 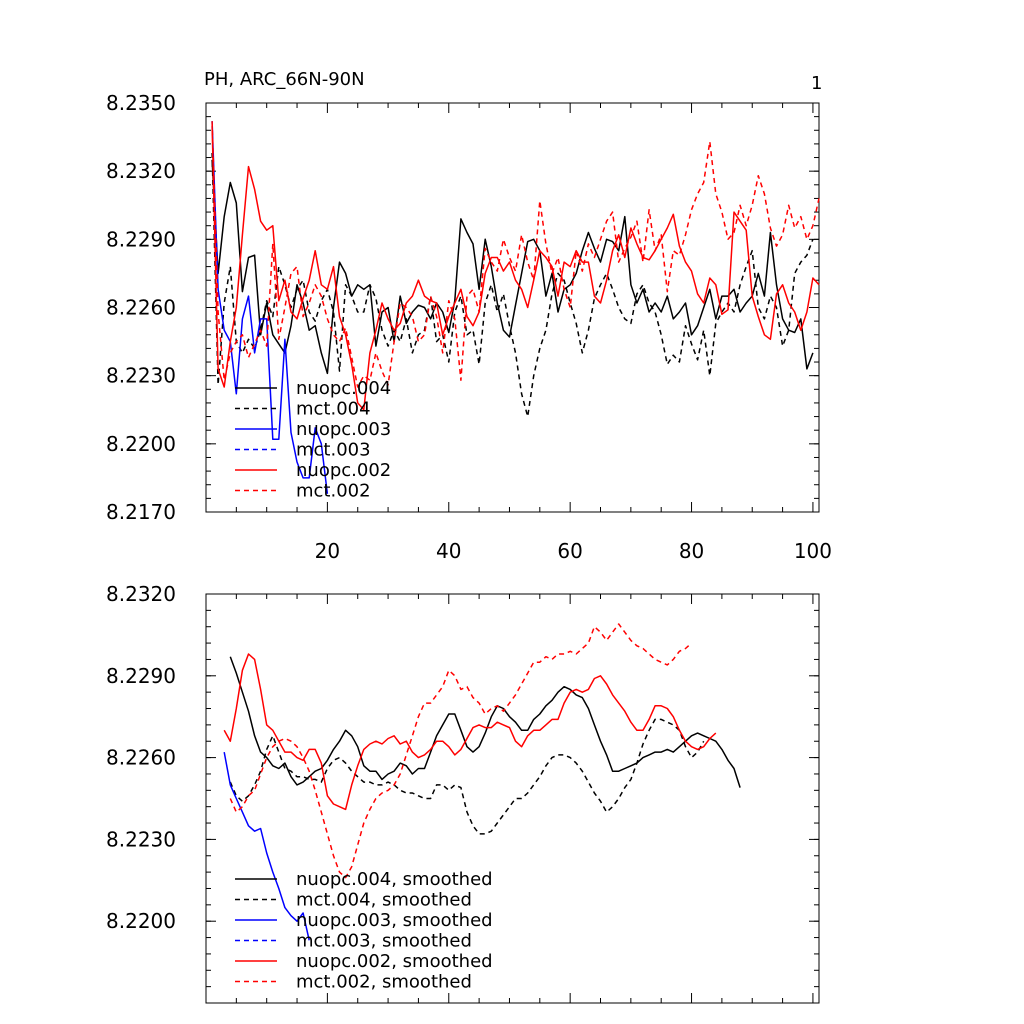 I want to click on y-tick-label: 8.2350, so click(x=141, y=103).